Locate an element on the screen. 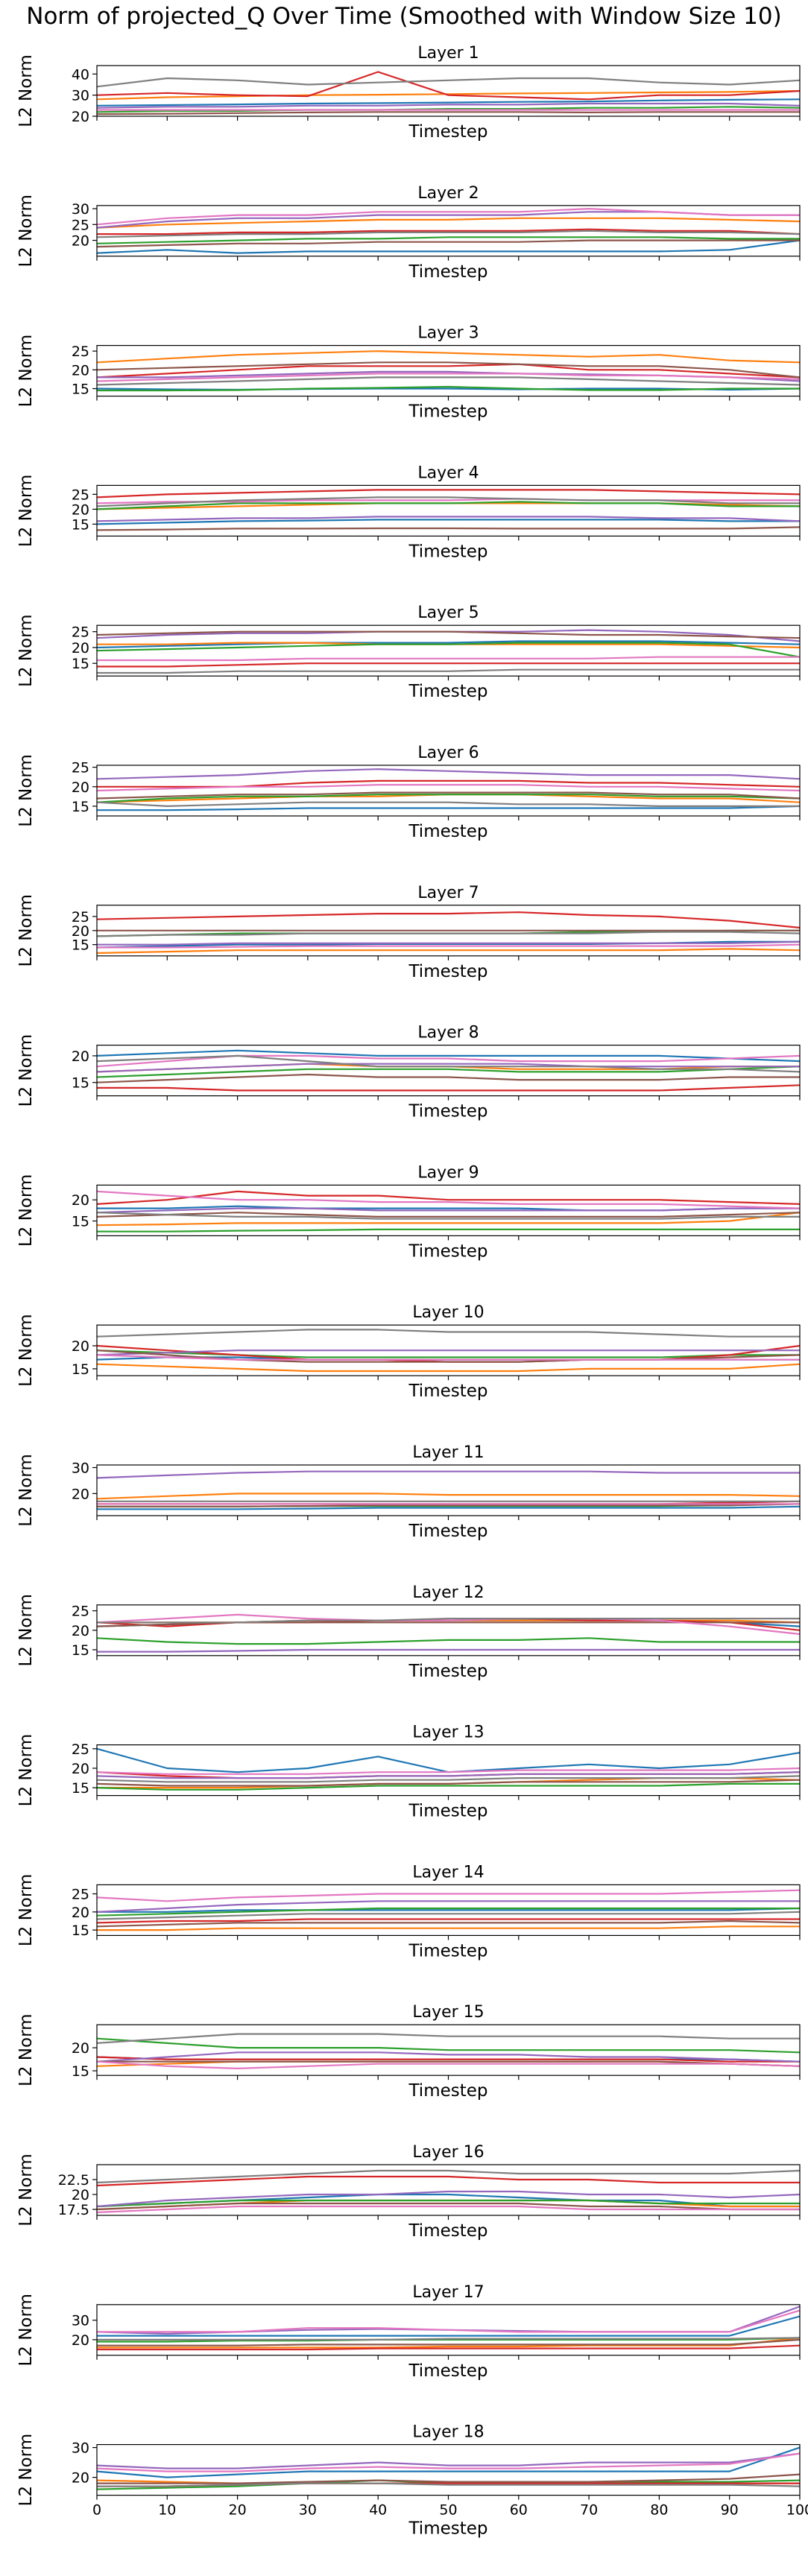 Image resolution: width=808 pixels, height=2576 pixels. x-tick-label: 50 is located at coordinates (448, 2510).